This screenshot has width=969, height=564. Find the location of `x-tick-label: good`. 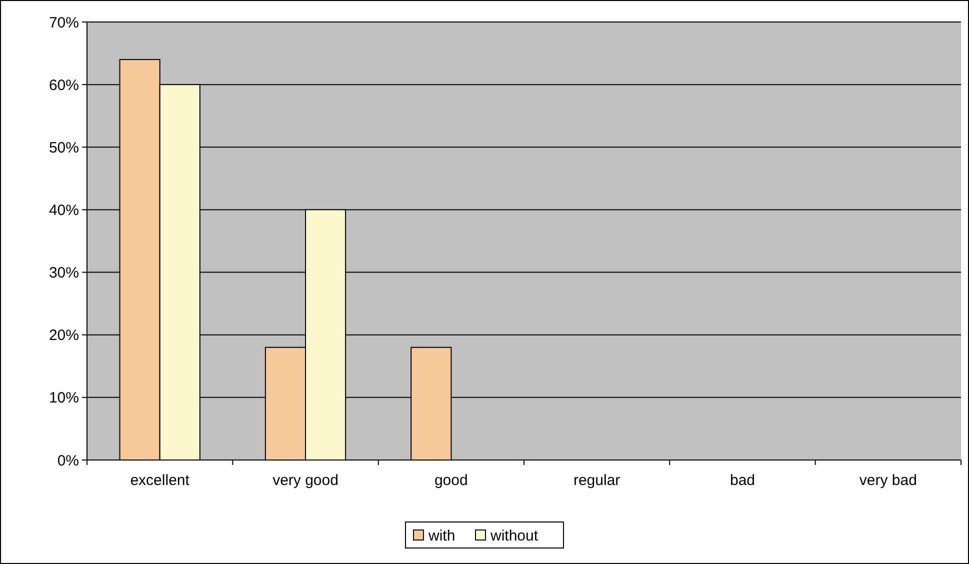

x-tick-label: good is located at coordinates (451, 480).